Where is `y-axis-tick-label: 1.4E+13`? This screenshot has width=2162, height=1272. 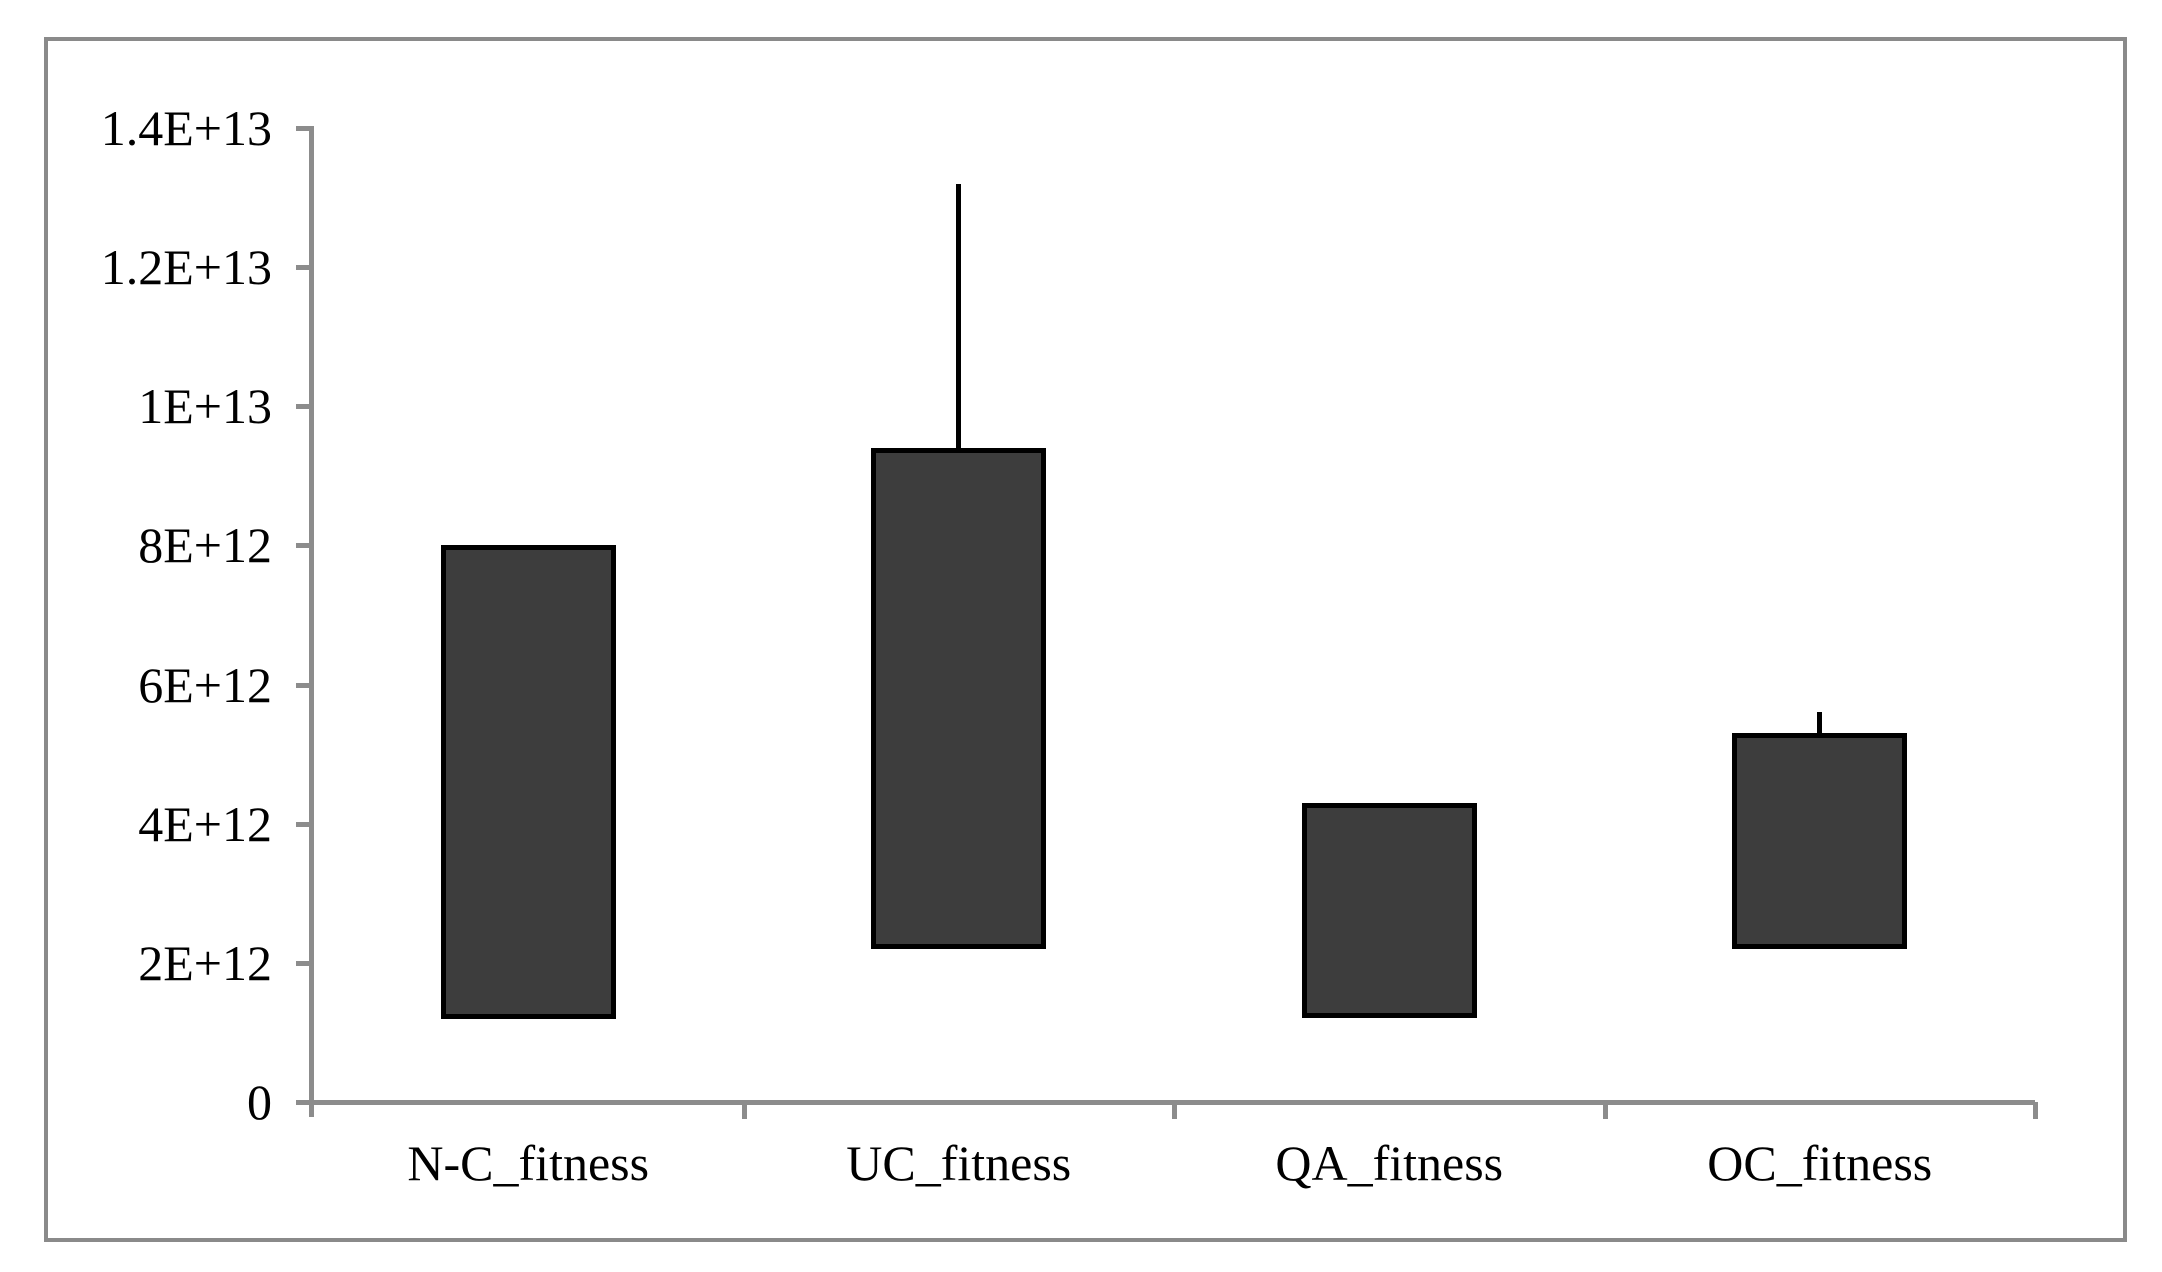 y-axis-tick-label: 1.4E+13 is located at coordinates (186, 128).